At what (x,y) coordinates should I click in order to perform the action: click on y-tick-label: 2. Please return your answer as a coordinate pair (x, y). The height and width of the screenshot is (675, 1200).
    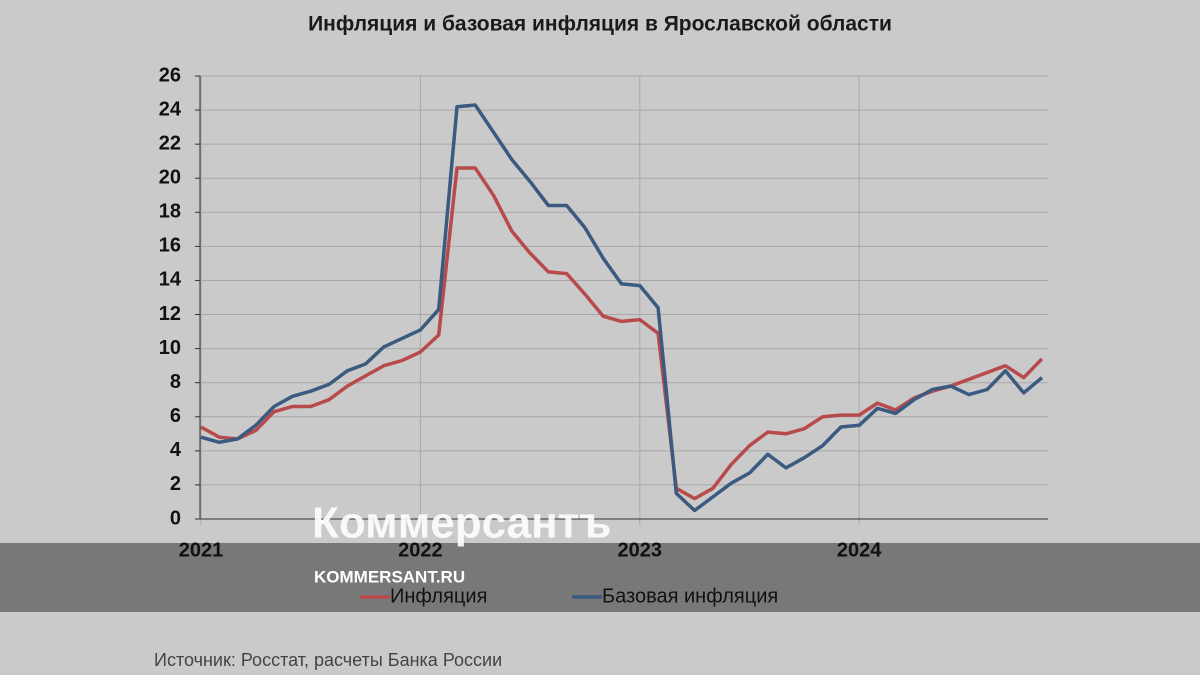
    Looking at the image, I should click on (175, 484).